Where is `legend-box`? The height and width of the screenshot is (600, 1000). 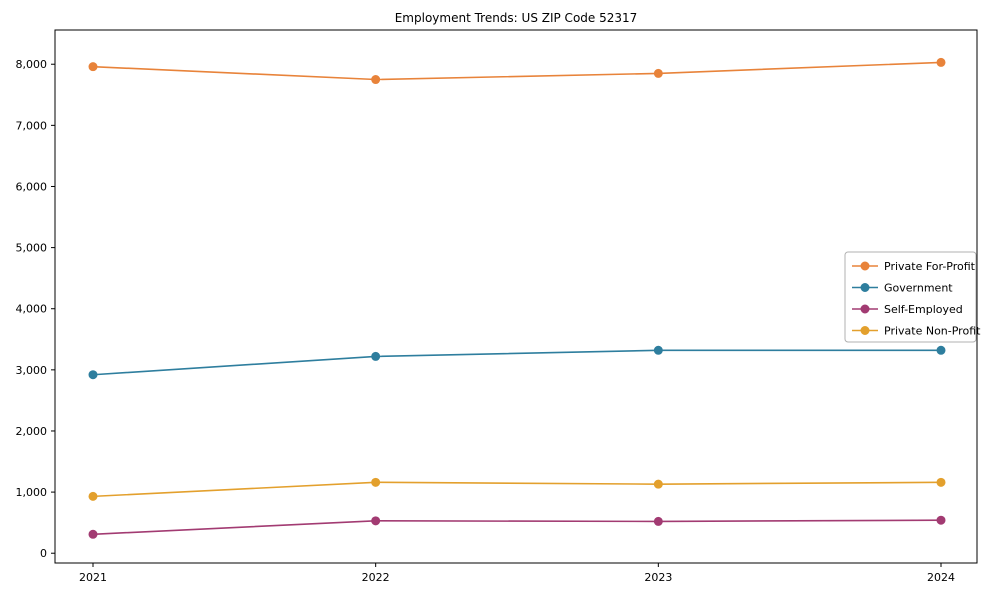
legend-box is located at coordinates (910, 297).